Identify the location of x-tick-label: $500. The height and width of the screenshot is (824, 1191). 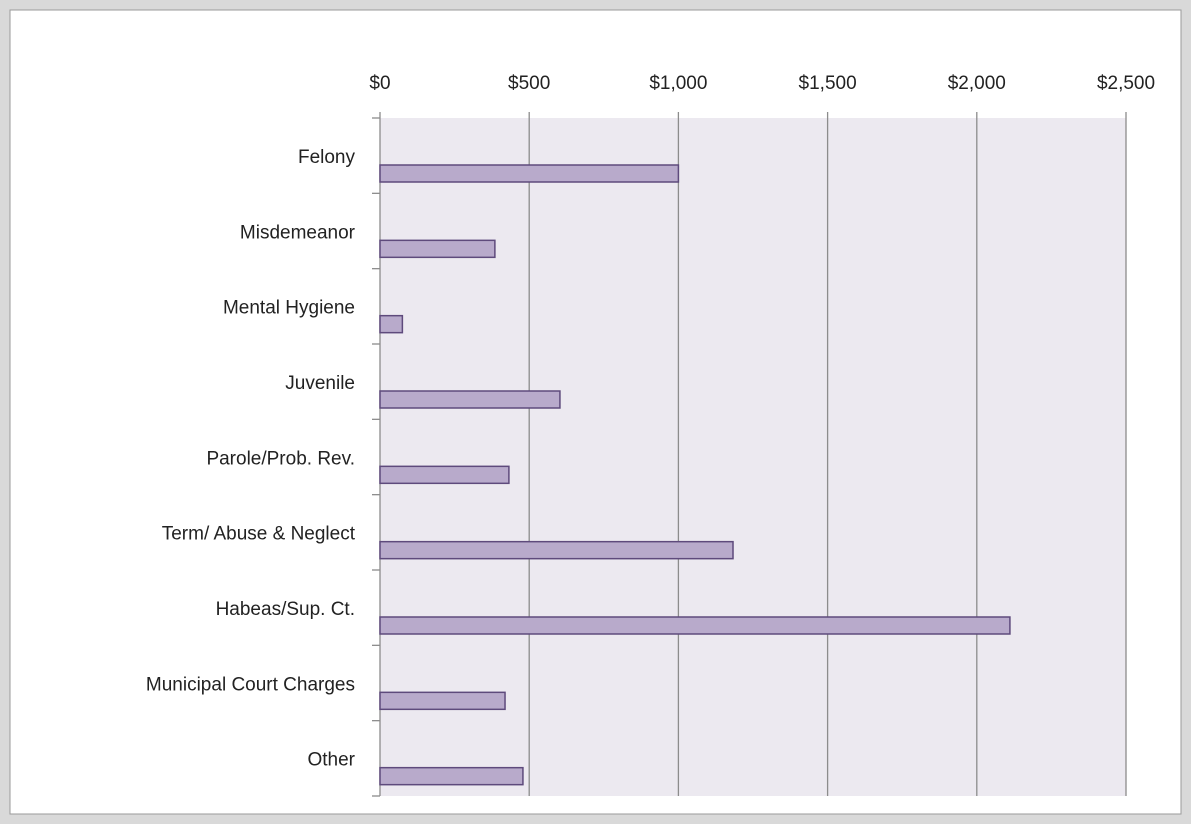
(529, 83).